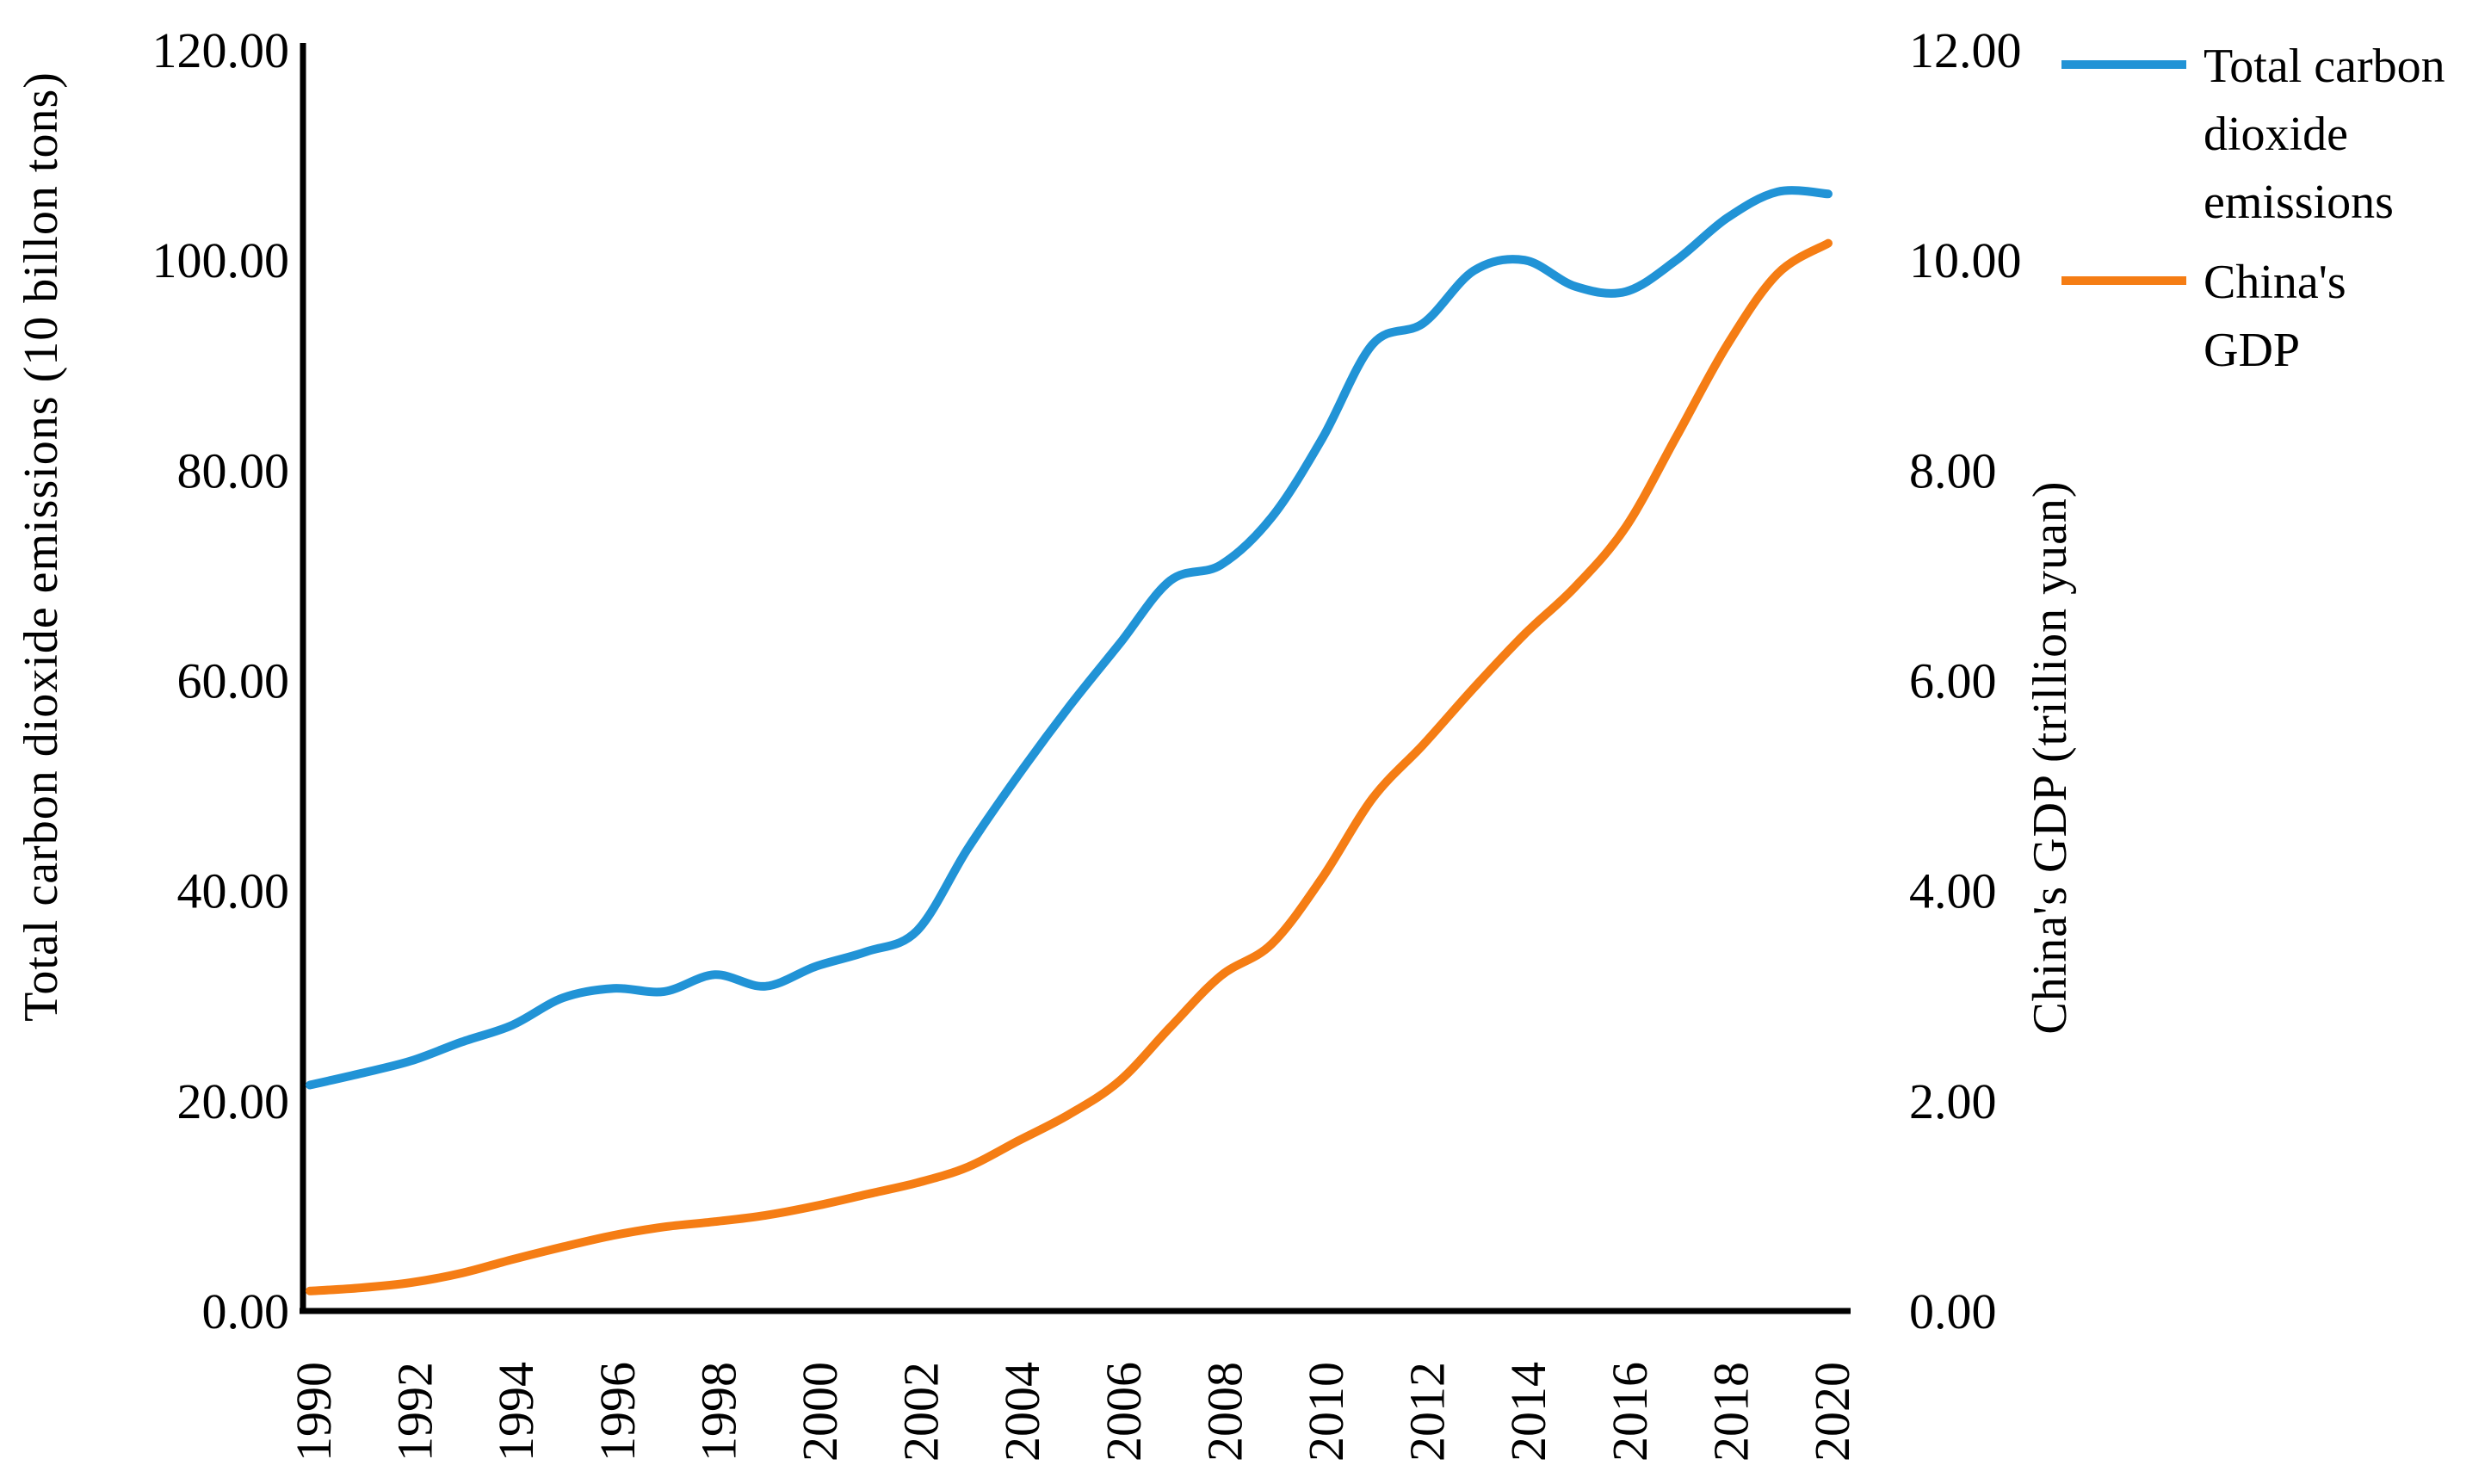  Describe the element at coordinates (1528, 1412) in the screenshot. I see `x-axis-tick-label: 2014` at that location.